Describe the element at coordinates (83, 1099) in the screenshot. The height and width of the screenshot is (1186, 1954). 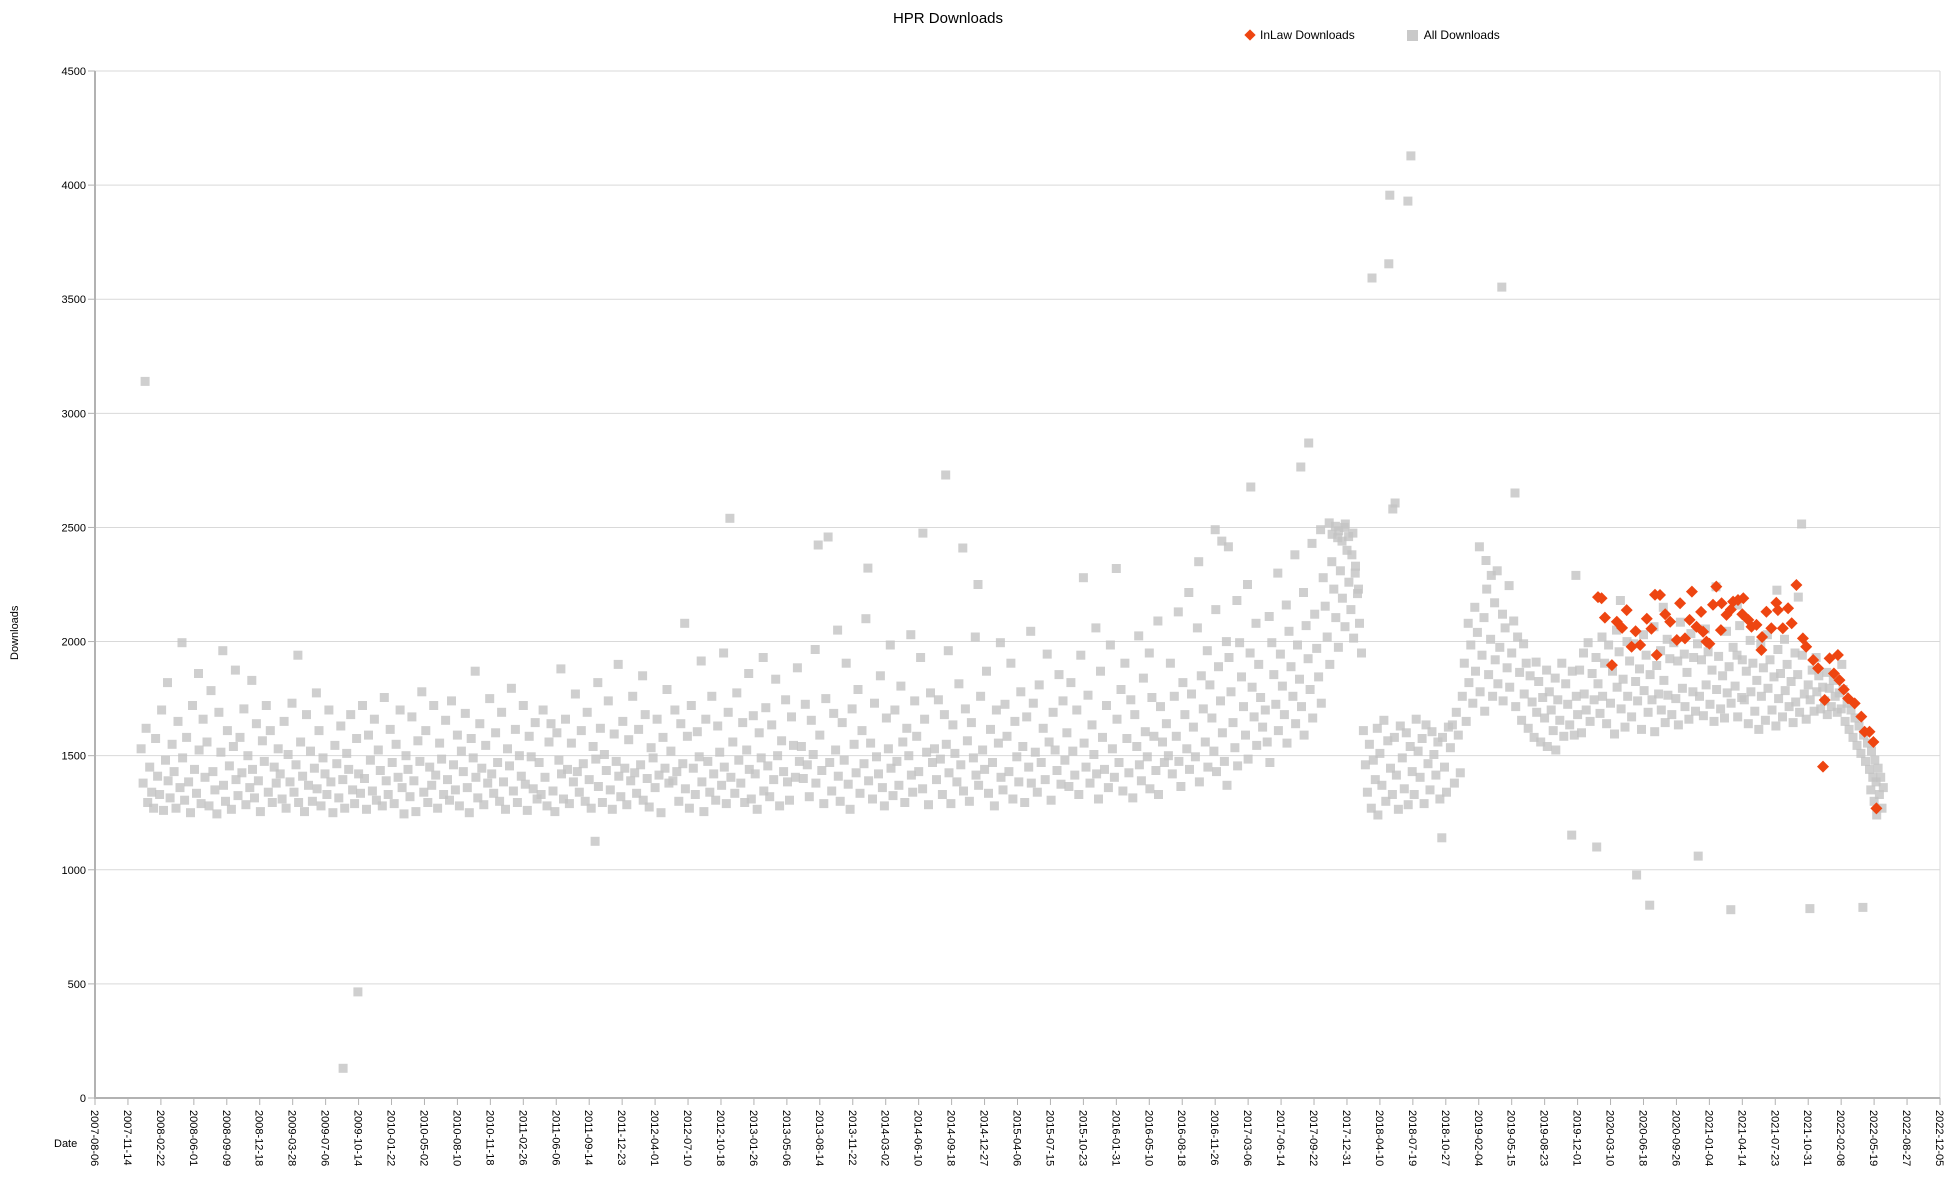
I see `y-tick-label: 0` at that location.